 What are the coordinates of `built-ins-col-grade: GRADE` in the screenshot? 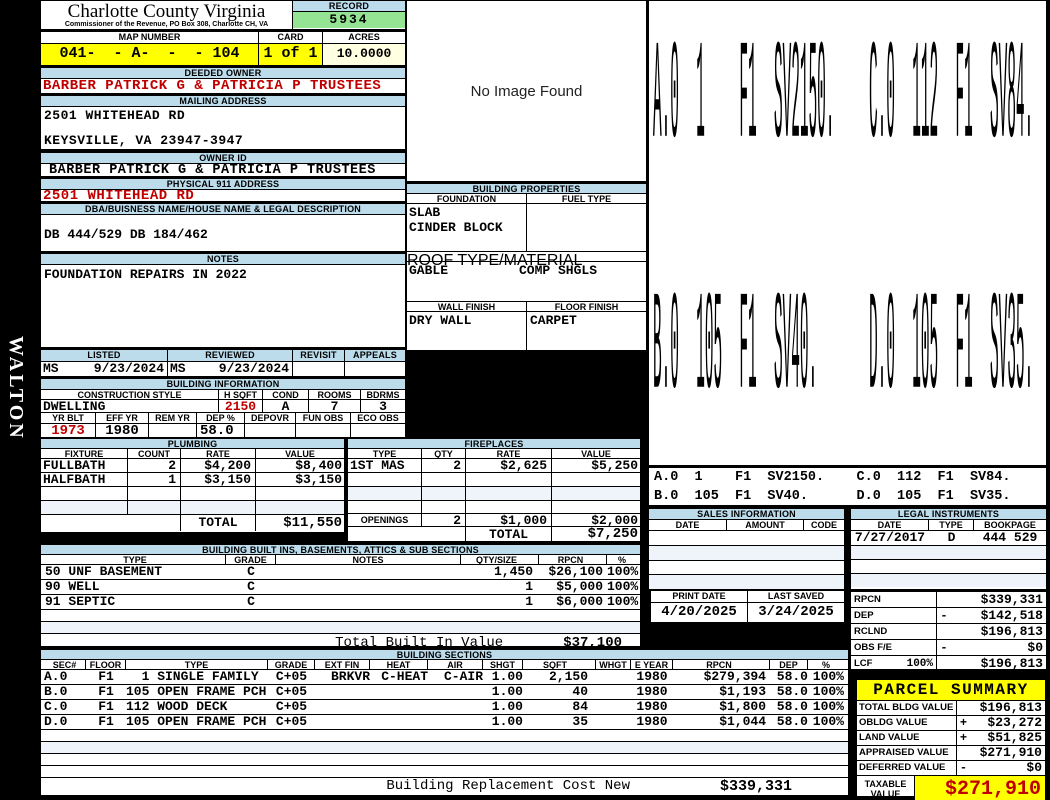 It's located at (251, 559).